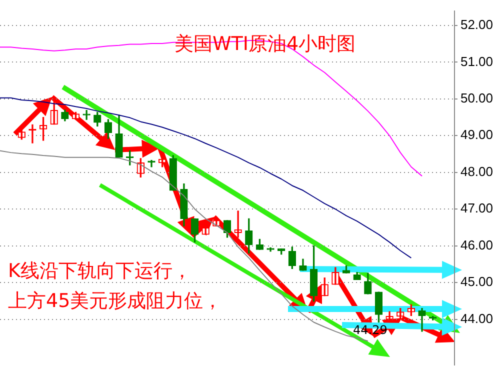 Image resolution: width=500 pixels, height=376 pixels. Describe the element at coordinates (477, 282) in the screenshot. I see `y-tick-label: 45.00` at that location.